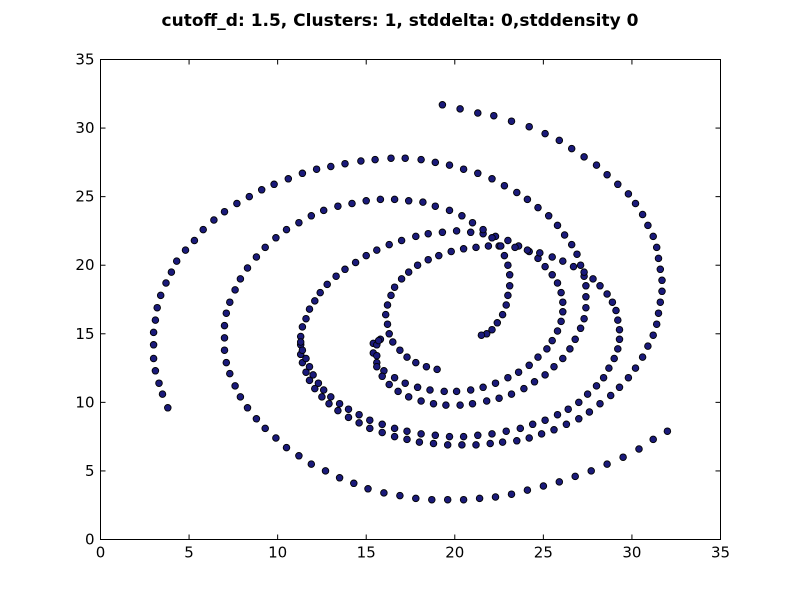 Image resolution: width=800 pixels, height=600 pixels. Describe the element at coordinates (543, 553) in the screenshot. I see `x-tick-label-25: 25` at that location.